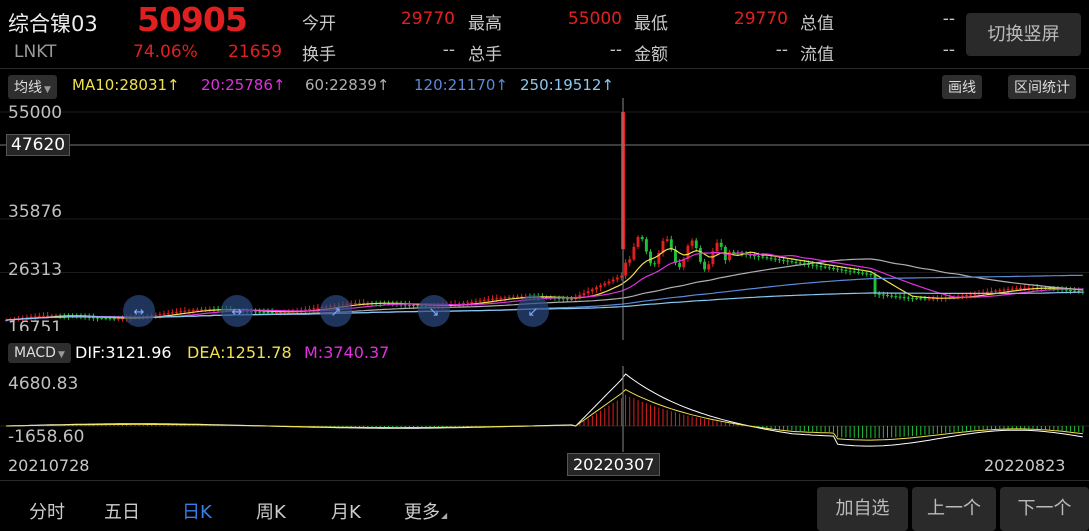 Image resolution: width=1089 pixels, height=531 pixels. I want to click on next-button: 下一个, so click(1044, 509).